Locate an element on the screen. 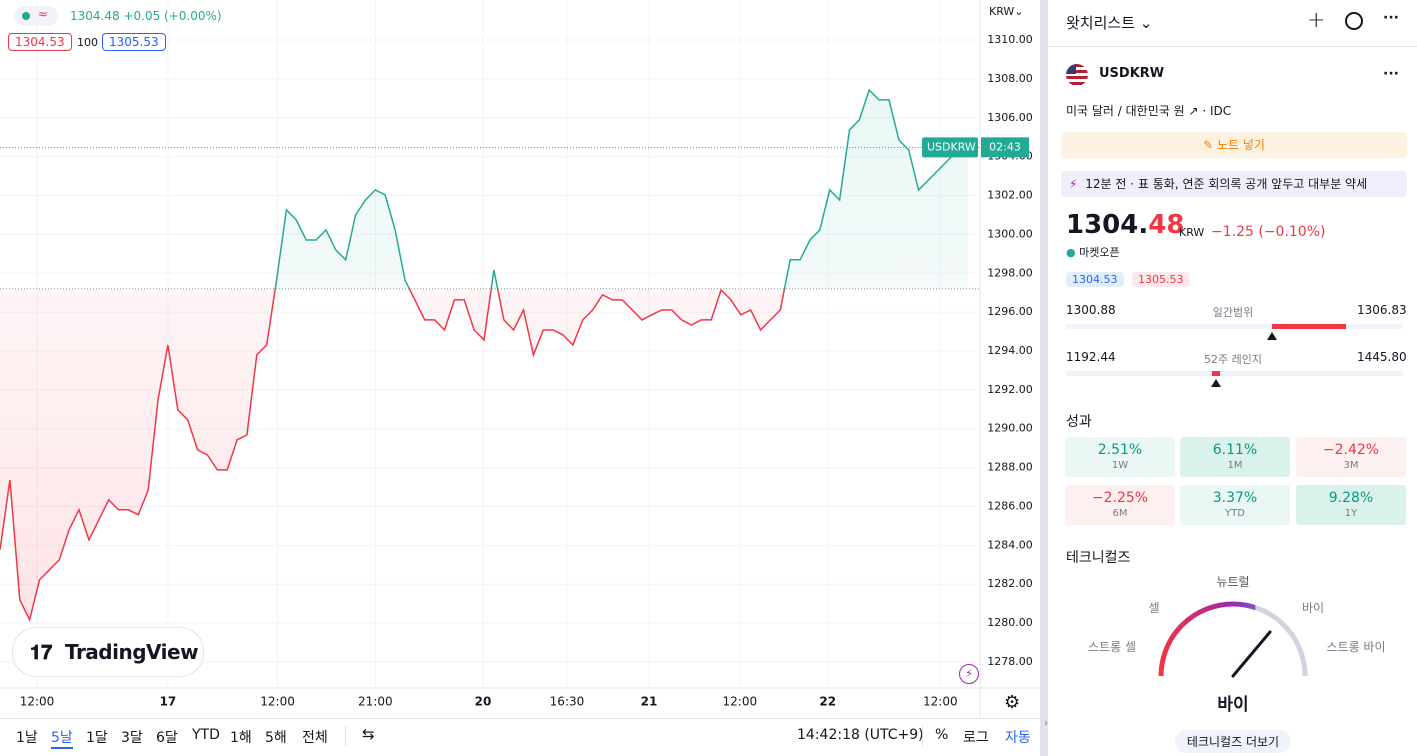 This screenshot has width=1417, height=756. news-item: ⚡ 12분 전 · 표 통화, 연준 회의록 공개 앞두고 대부분 약세 is located at coordinates (1234, 184).